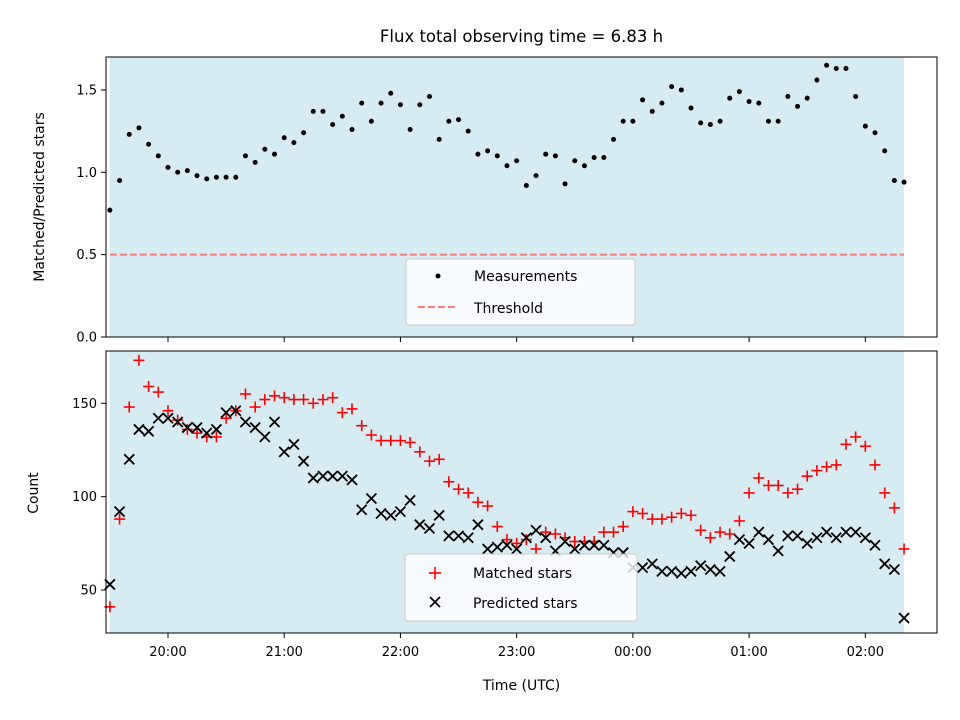 The width and height of the screenshot is (960, 720). I want to click on x-tick-label: 21:00, so click(283, 652).